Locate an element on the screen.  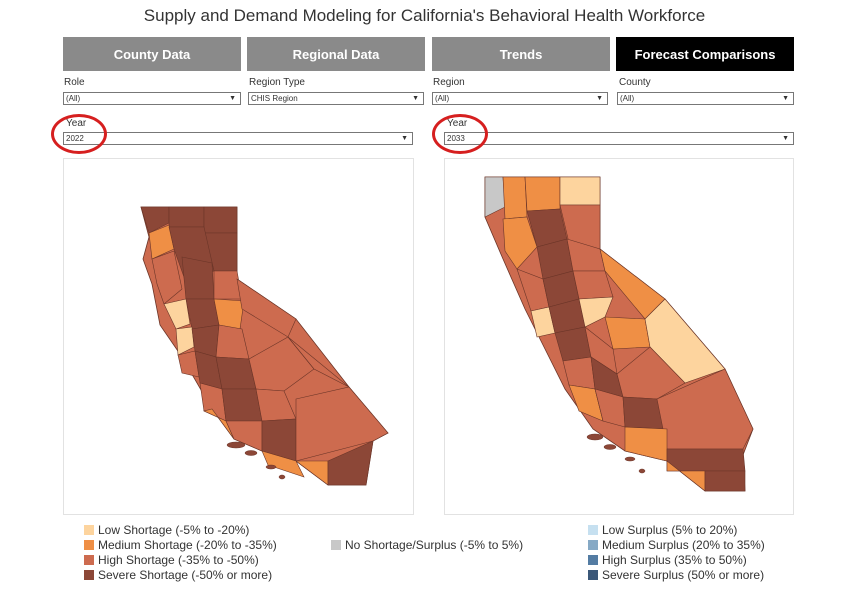
county-select: (All) ▼ is located at coordinates (705, 98).